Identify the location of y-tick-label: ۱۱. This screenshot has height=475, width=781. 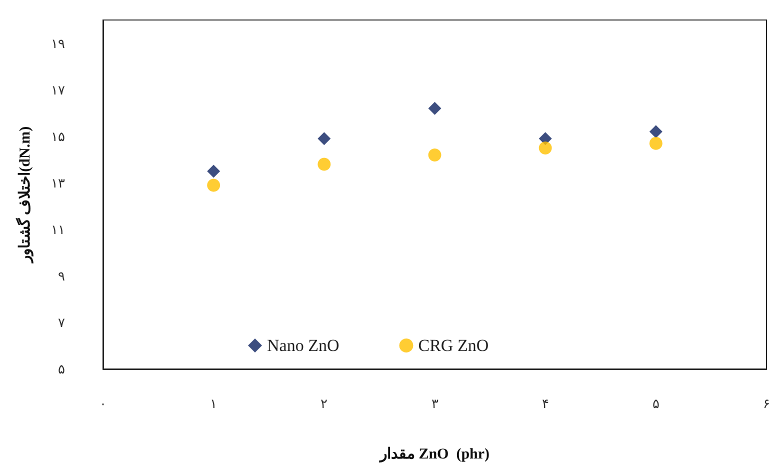
(58, 229).